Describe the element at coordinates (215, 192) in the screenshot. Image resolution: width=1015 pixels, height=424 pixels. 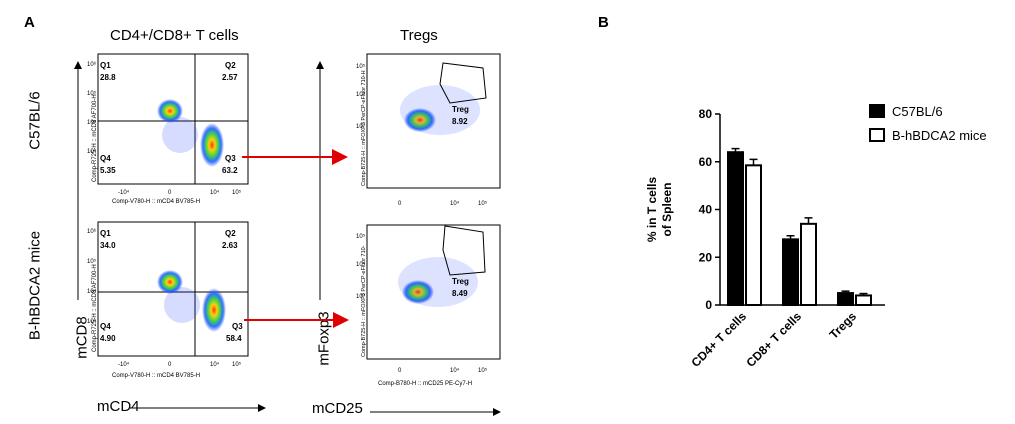
I see `c57-xtick-1e4: 10⁴` at that location.